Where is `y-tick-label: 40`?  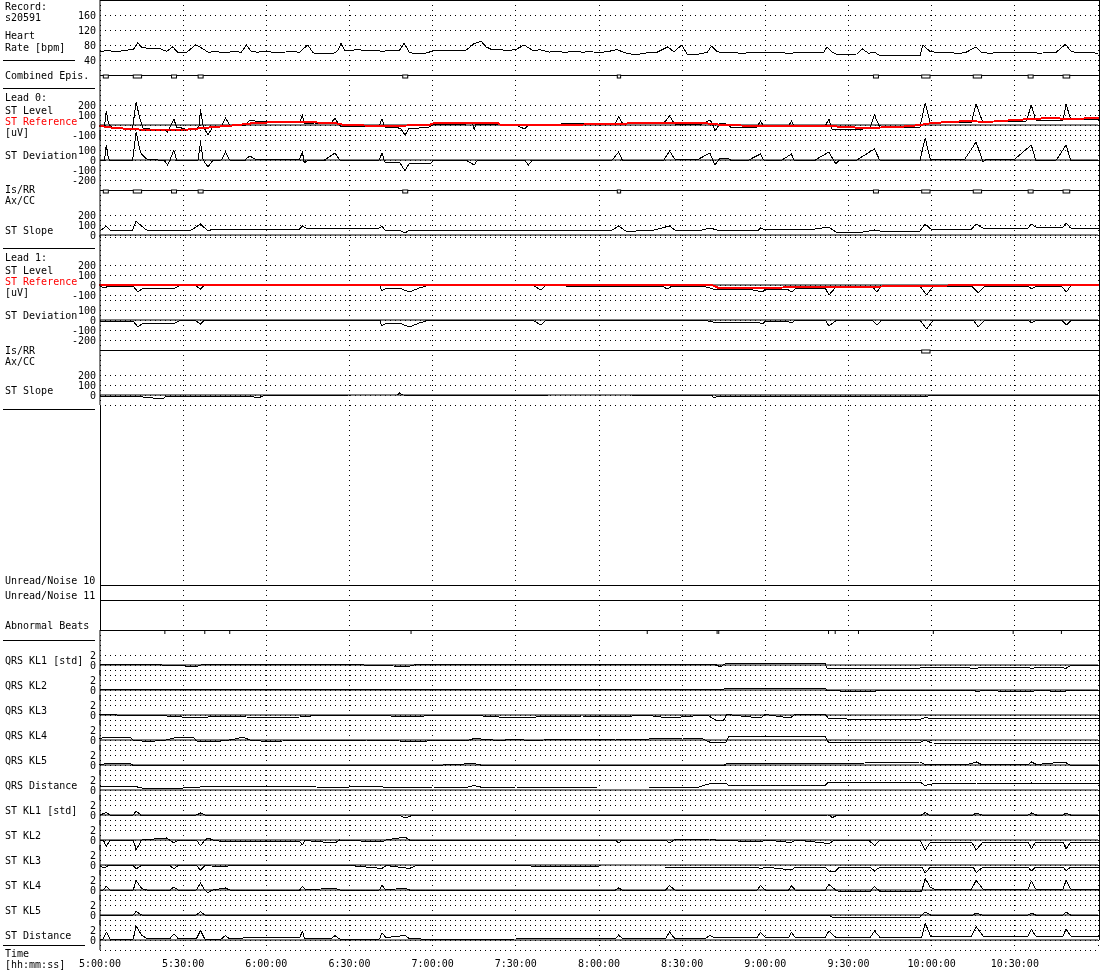 y-tick-label: 40 is located at coordinates (89, 60).